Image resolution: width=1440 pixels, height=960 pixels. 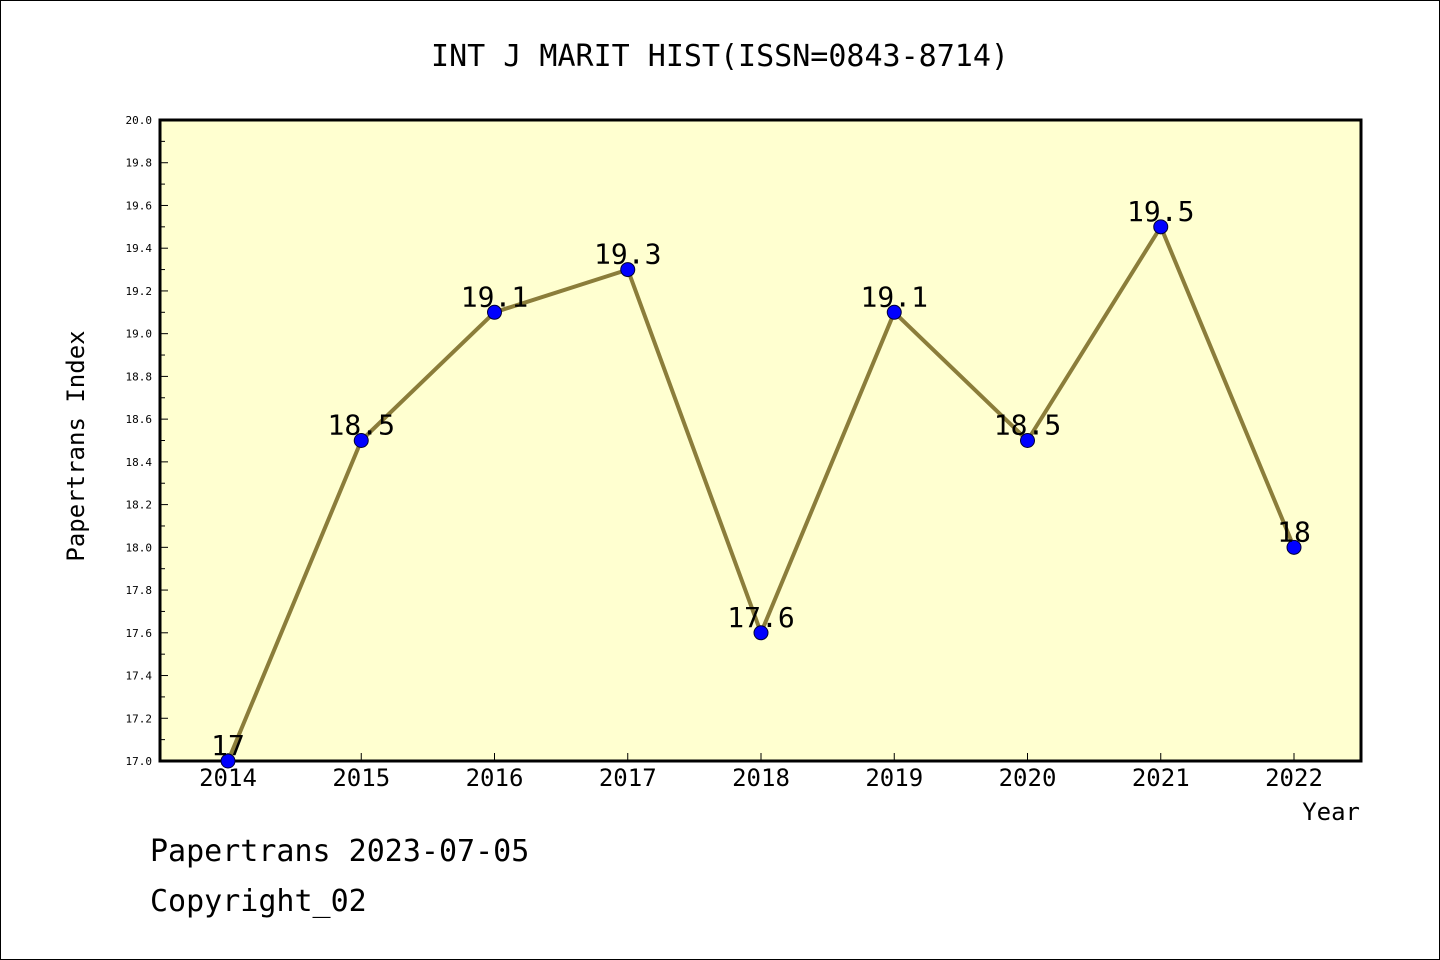 I want to click on x-tick-label: 2021, so click(x=1161, y=778).